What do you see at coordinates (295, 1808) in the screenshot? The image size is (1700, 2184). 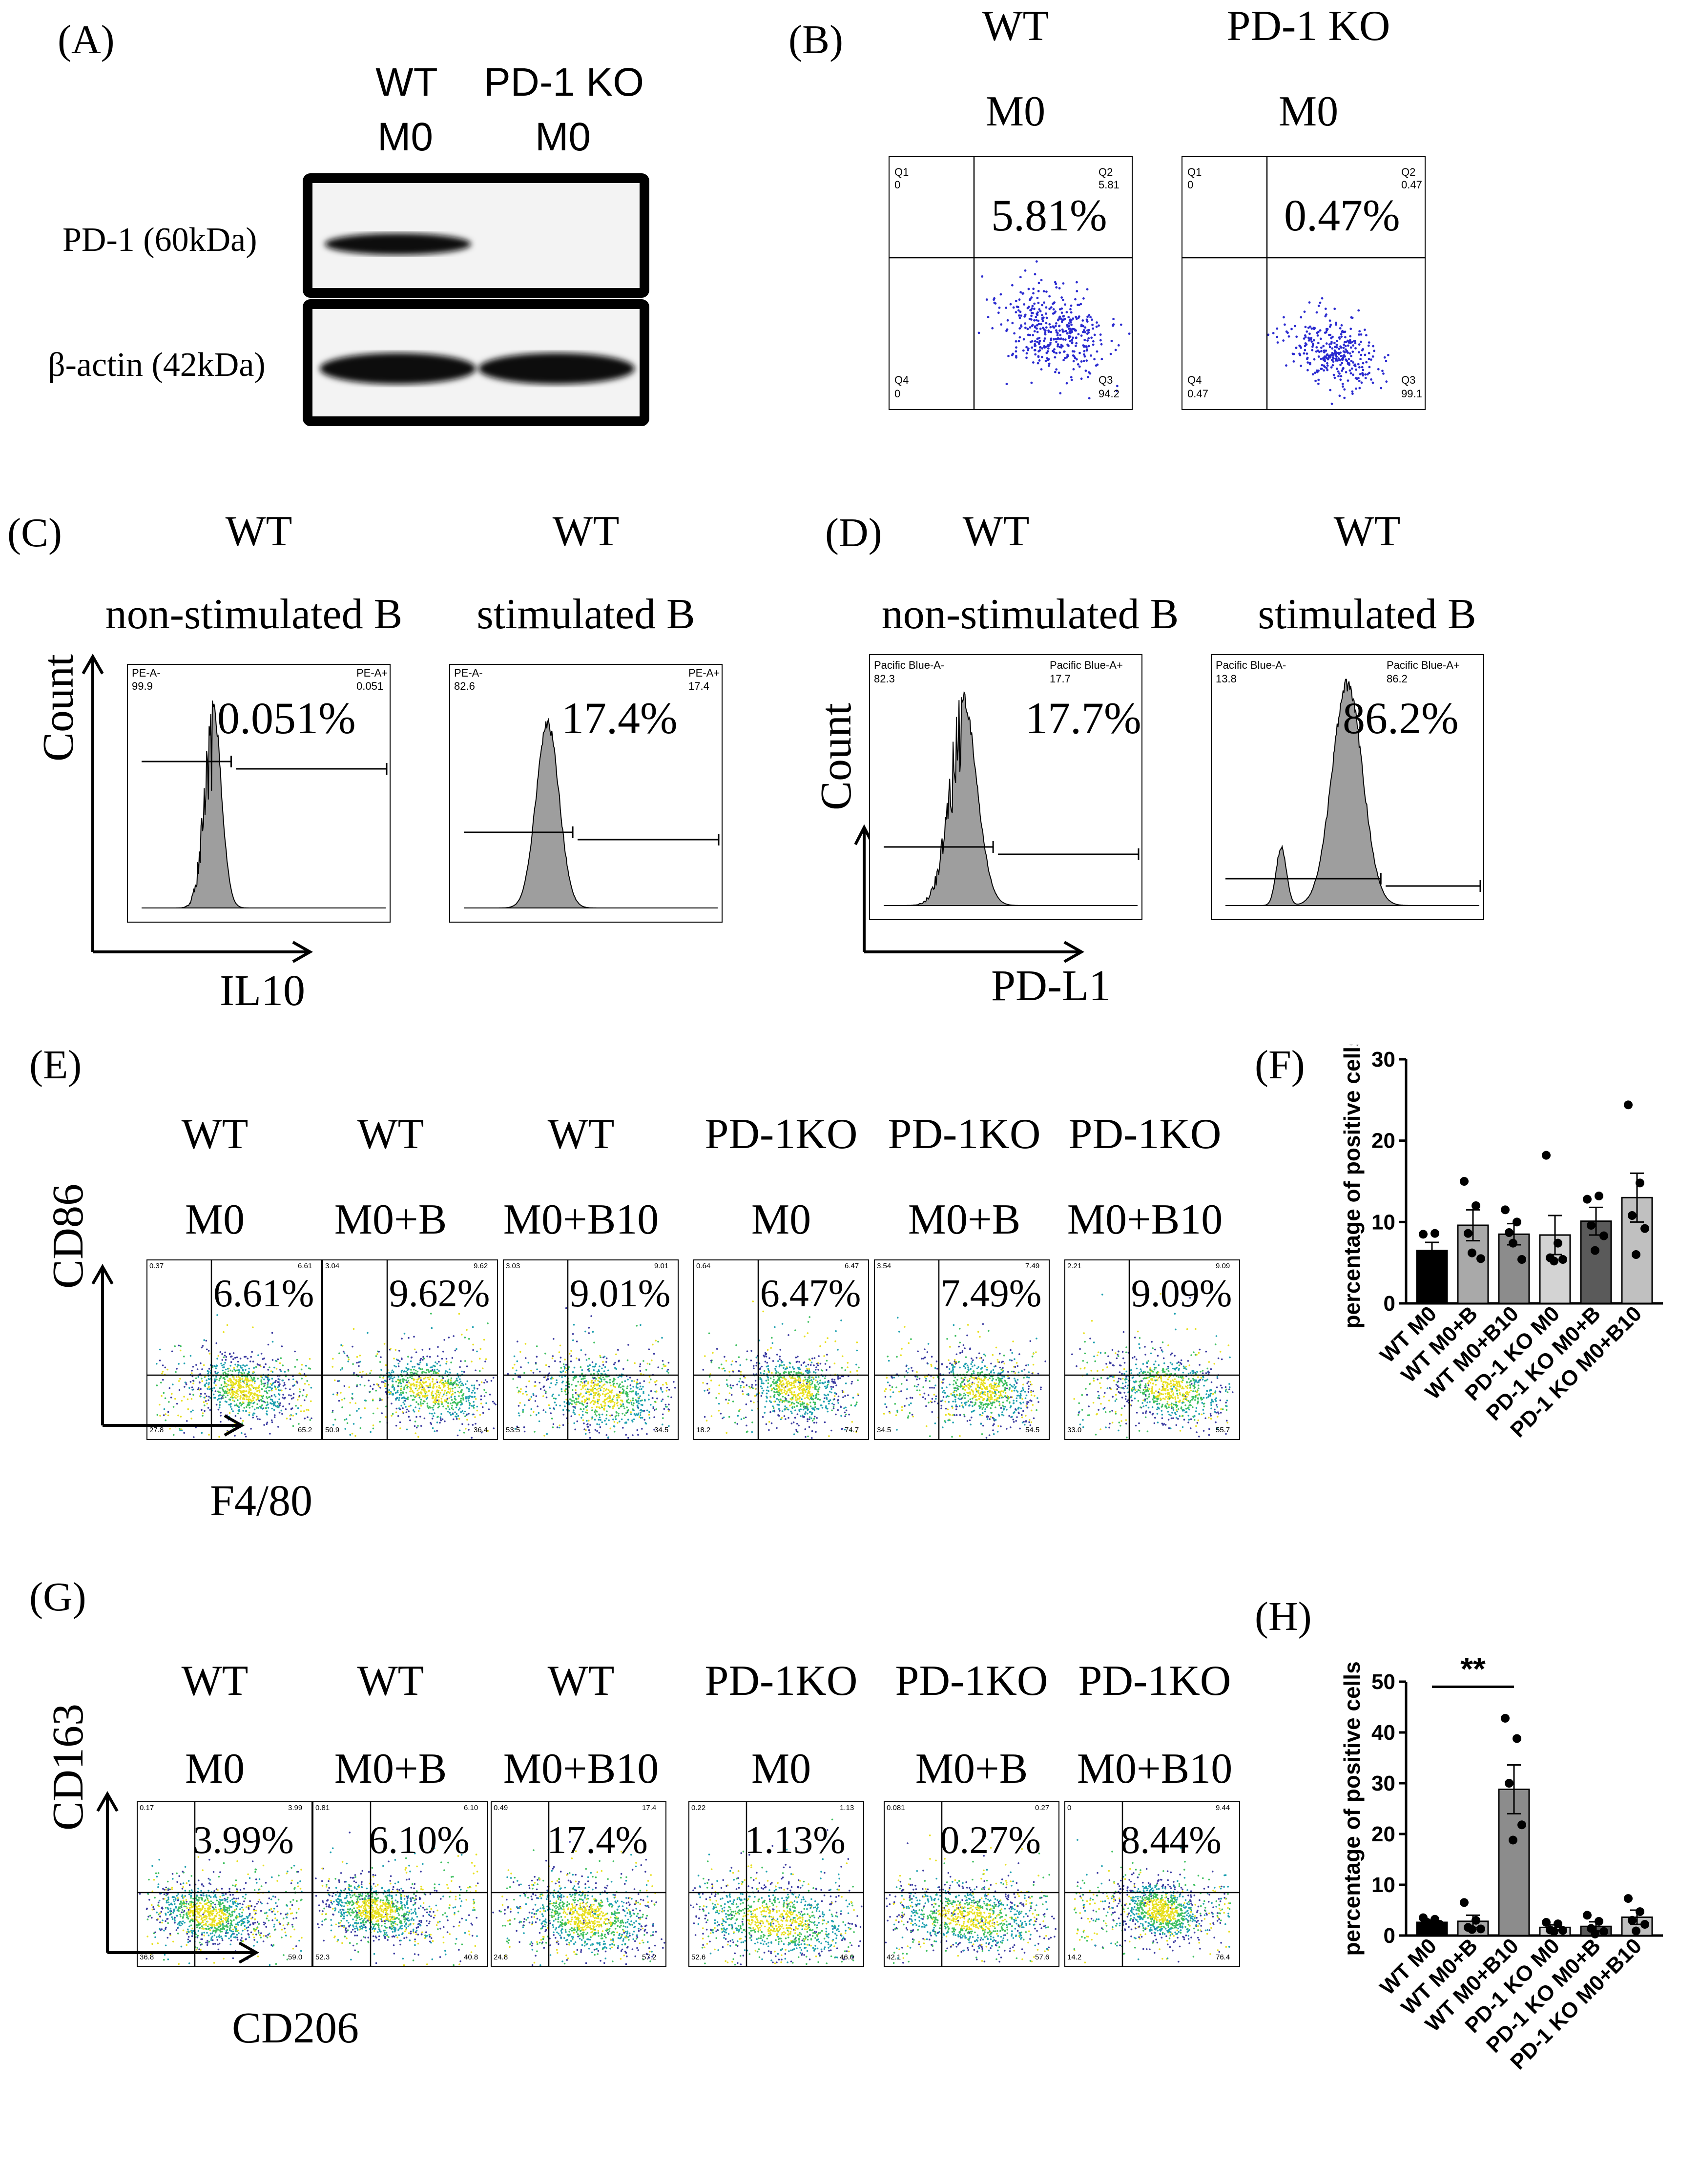 I see `q2-value: 3.99` at bounding box center [295, 1808].